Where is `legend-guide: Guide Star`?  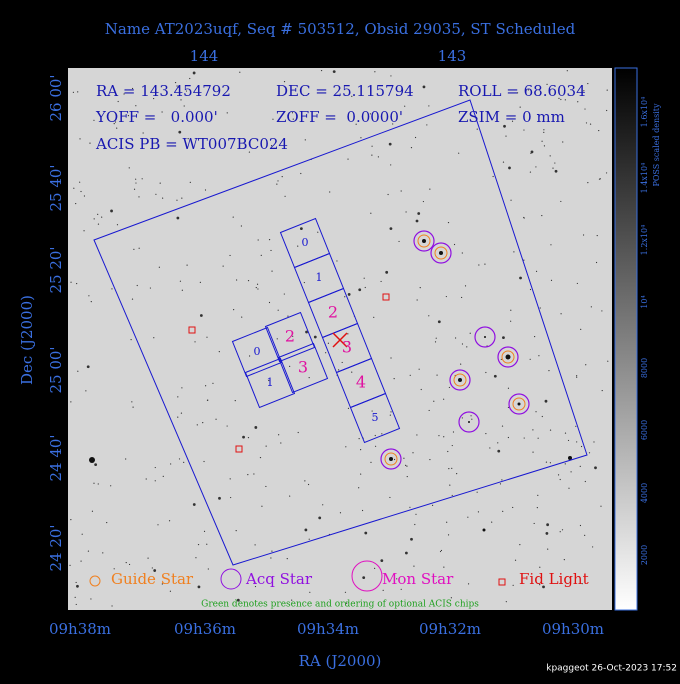
legend-guide: Guide Star is located at coordinates (152, 579).